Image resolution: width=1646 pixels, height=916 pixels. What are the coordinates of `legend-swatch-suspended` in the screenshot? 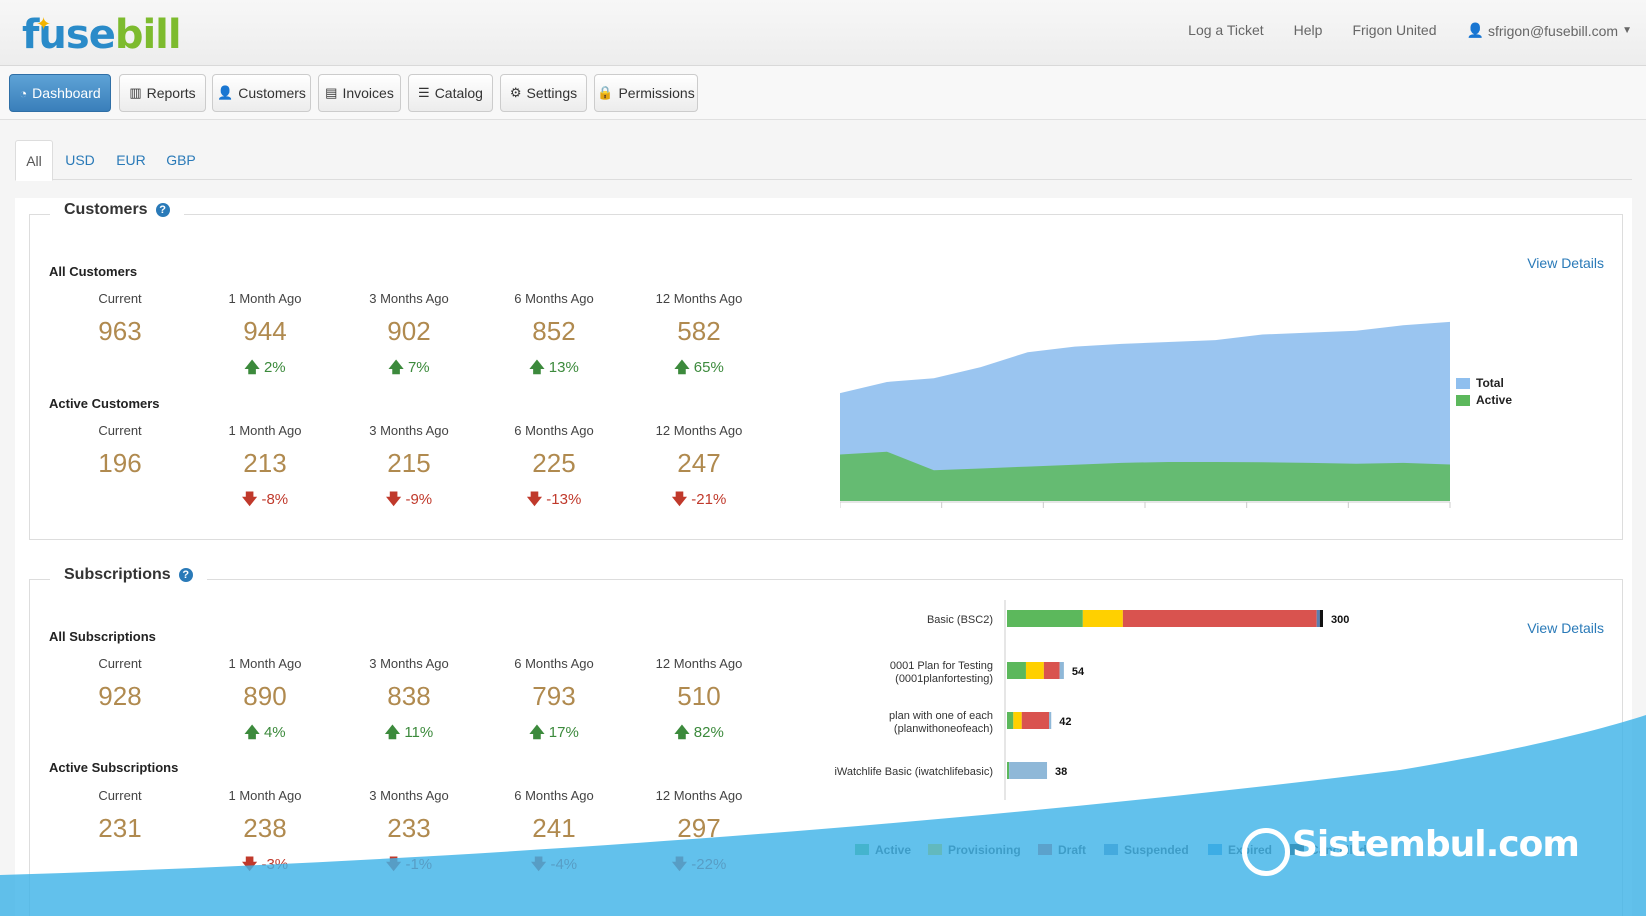 It's located at (1111, 849).